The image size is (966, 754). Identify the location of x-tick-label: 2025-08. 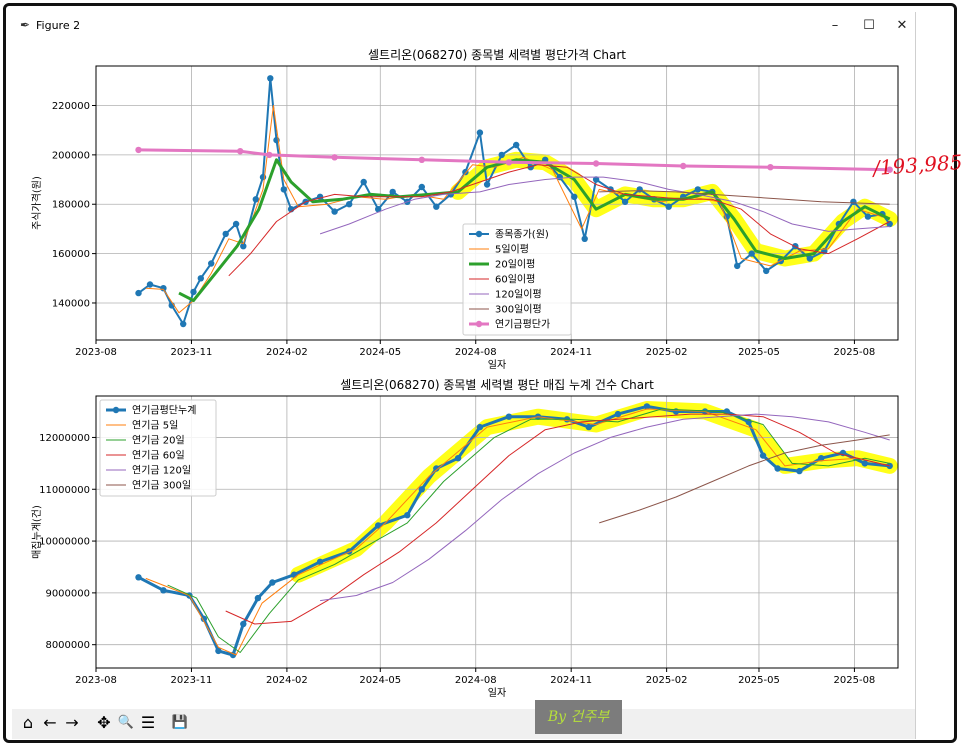
(855, 680).